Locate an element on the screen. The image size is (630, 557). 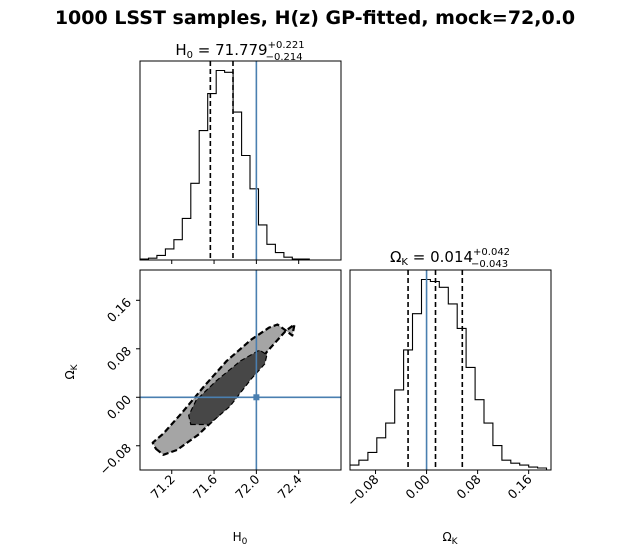
x-tick-label: 72.4 is located at coordinates (290, 486).